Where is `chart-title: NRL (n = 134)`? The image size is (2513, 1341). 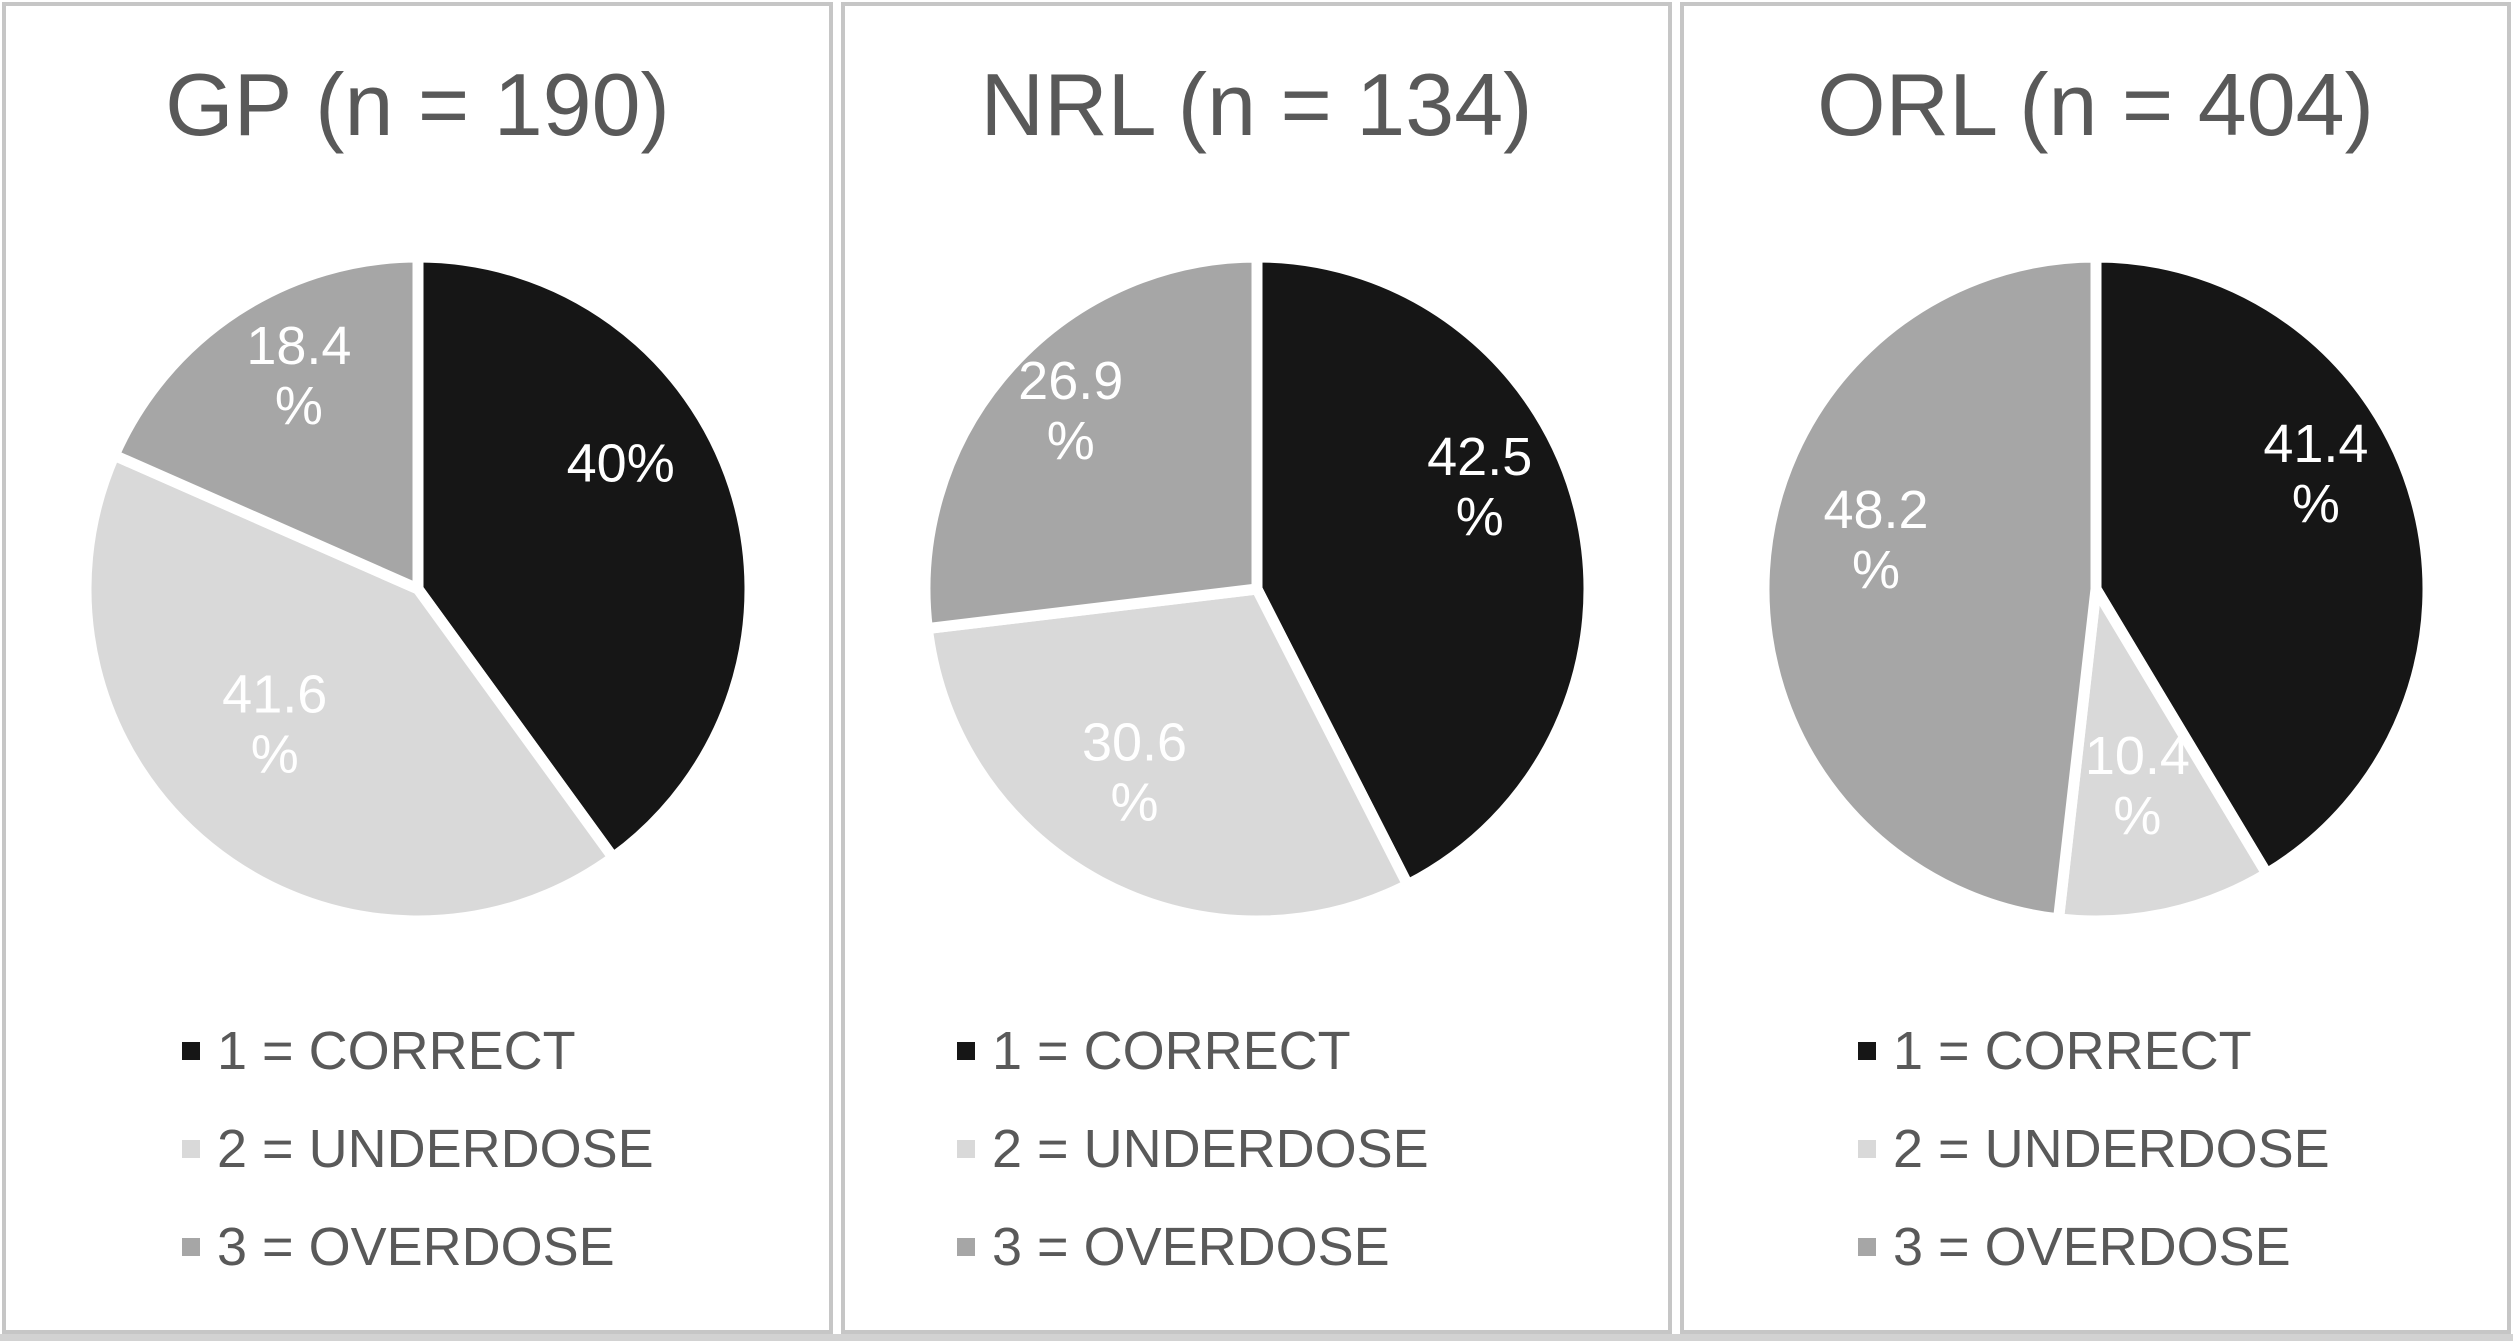 chart-title: NRL (n = 134) is located at coordinates (1256, 104).